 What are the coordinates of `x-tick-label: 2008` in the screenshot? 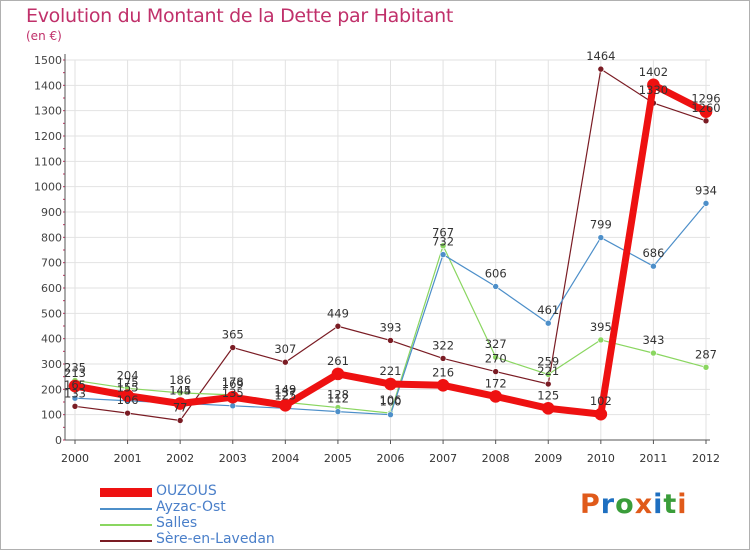 It's located at (496, 458).